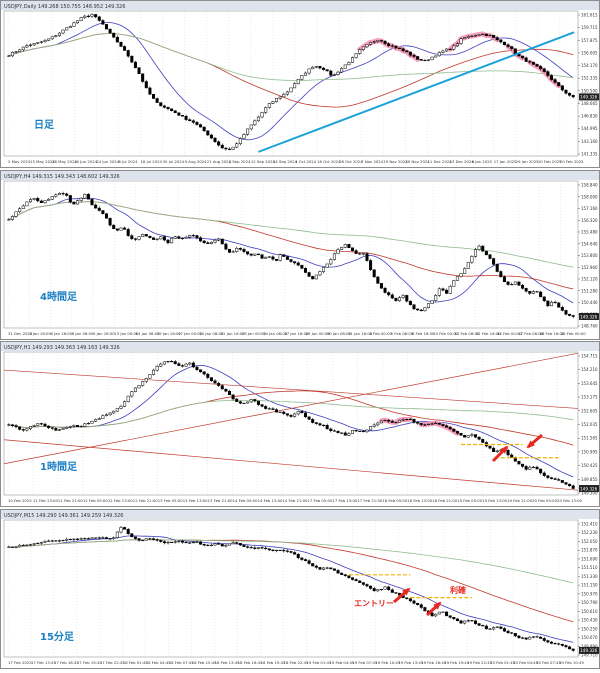 The image size is (600, 673). What do you see at coordinates (254, 333) in the screenshot?
I see `time-tick-label: 23 Jan 00:00` at bounding box center [254, 333].